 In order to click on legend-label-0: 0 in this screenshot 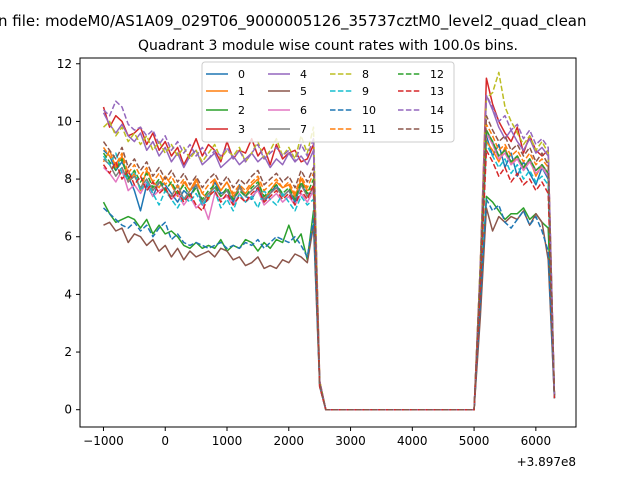, I will do `click(241, 74)`.